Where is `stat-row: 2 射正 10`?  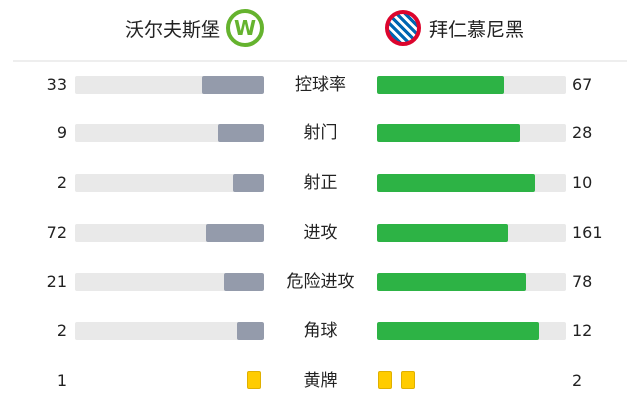
stat-row: 2 射正 10 is located at coordinates (320, 183).